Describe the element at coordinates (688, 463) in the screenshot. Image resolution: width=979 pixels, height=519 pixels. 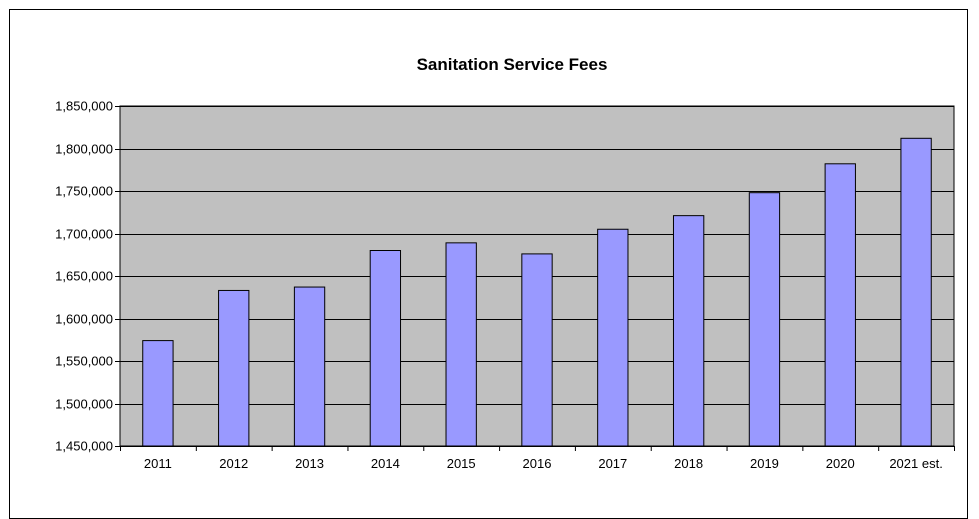
I see `x-tick-label: 2018` at that location.